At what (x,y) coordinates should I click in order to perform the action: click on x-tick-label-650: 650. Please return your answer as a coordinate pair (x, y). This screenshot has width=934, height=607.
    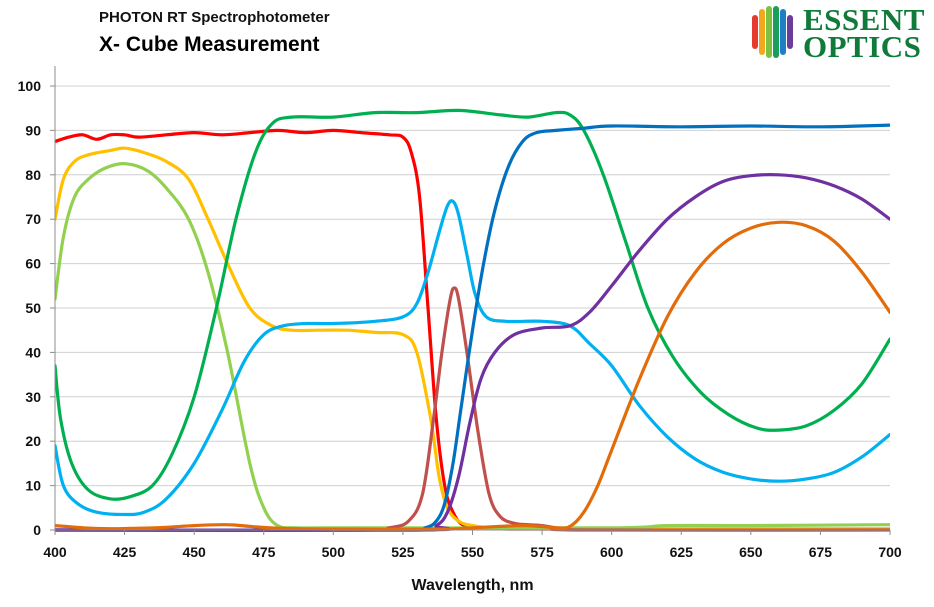
    Looking at the image, I should click on (751, 552).